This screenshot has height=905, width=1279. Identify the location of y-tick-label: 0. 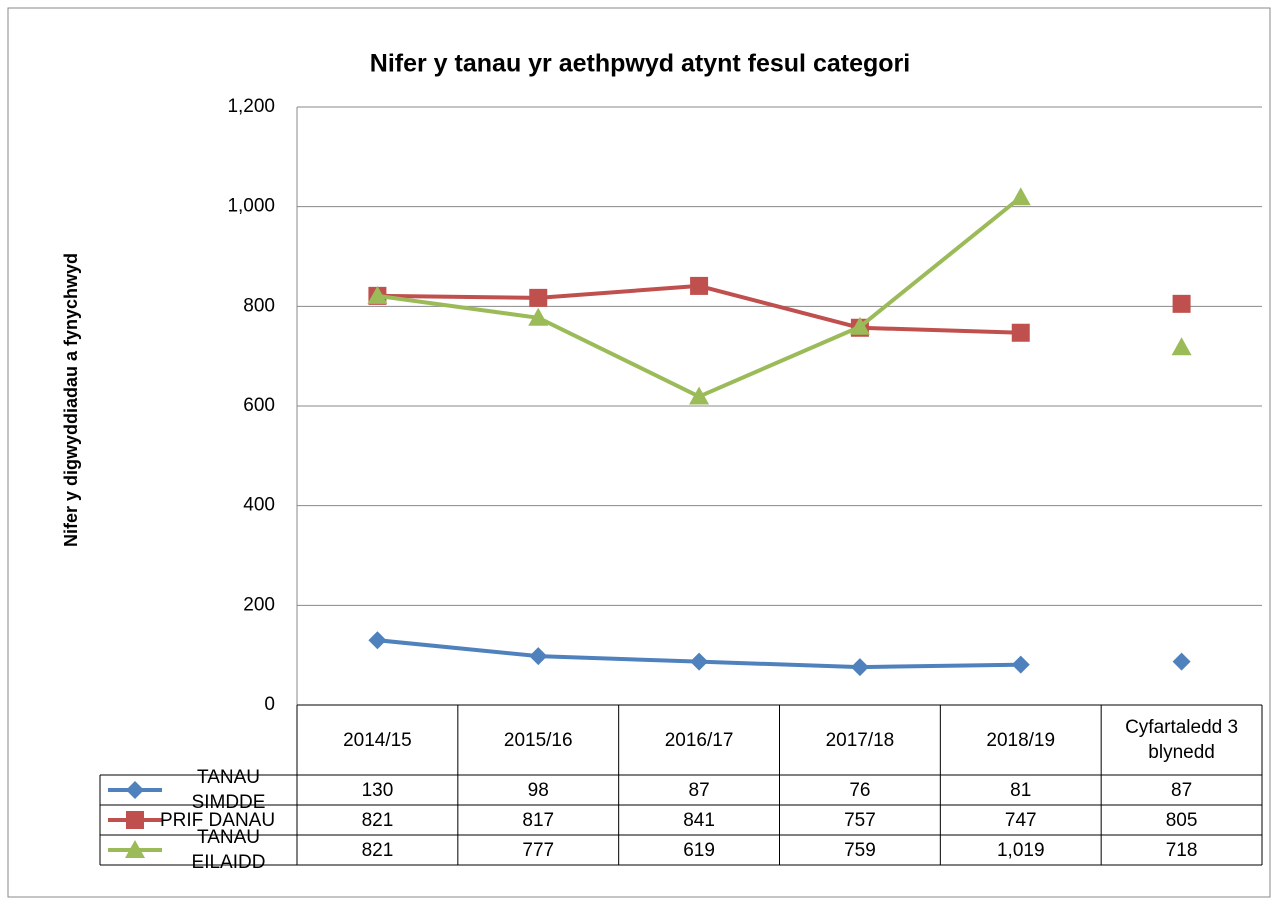
(269, 704).